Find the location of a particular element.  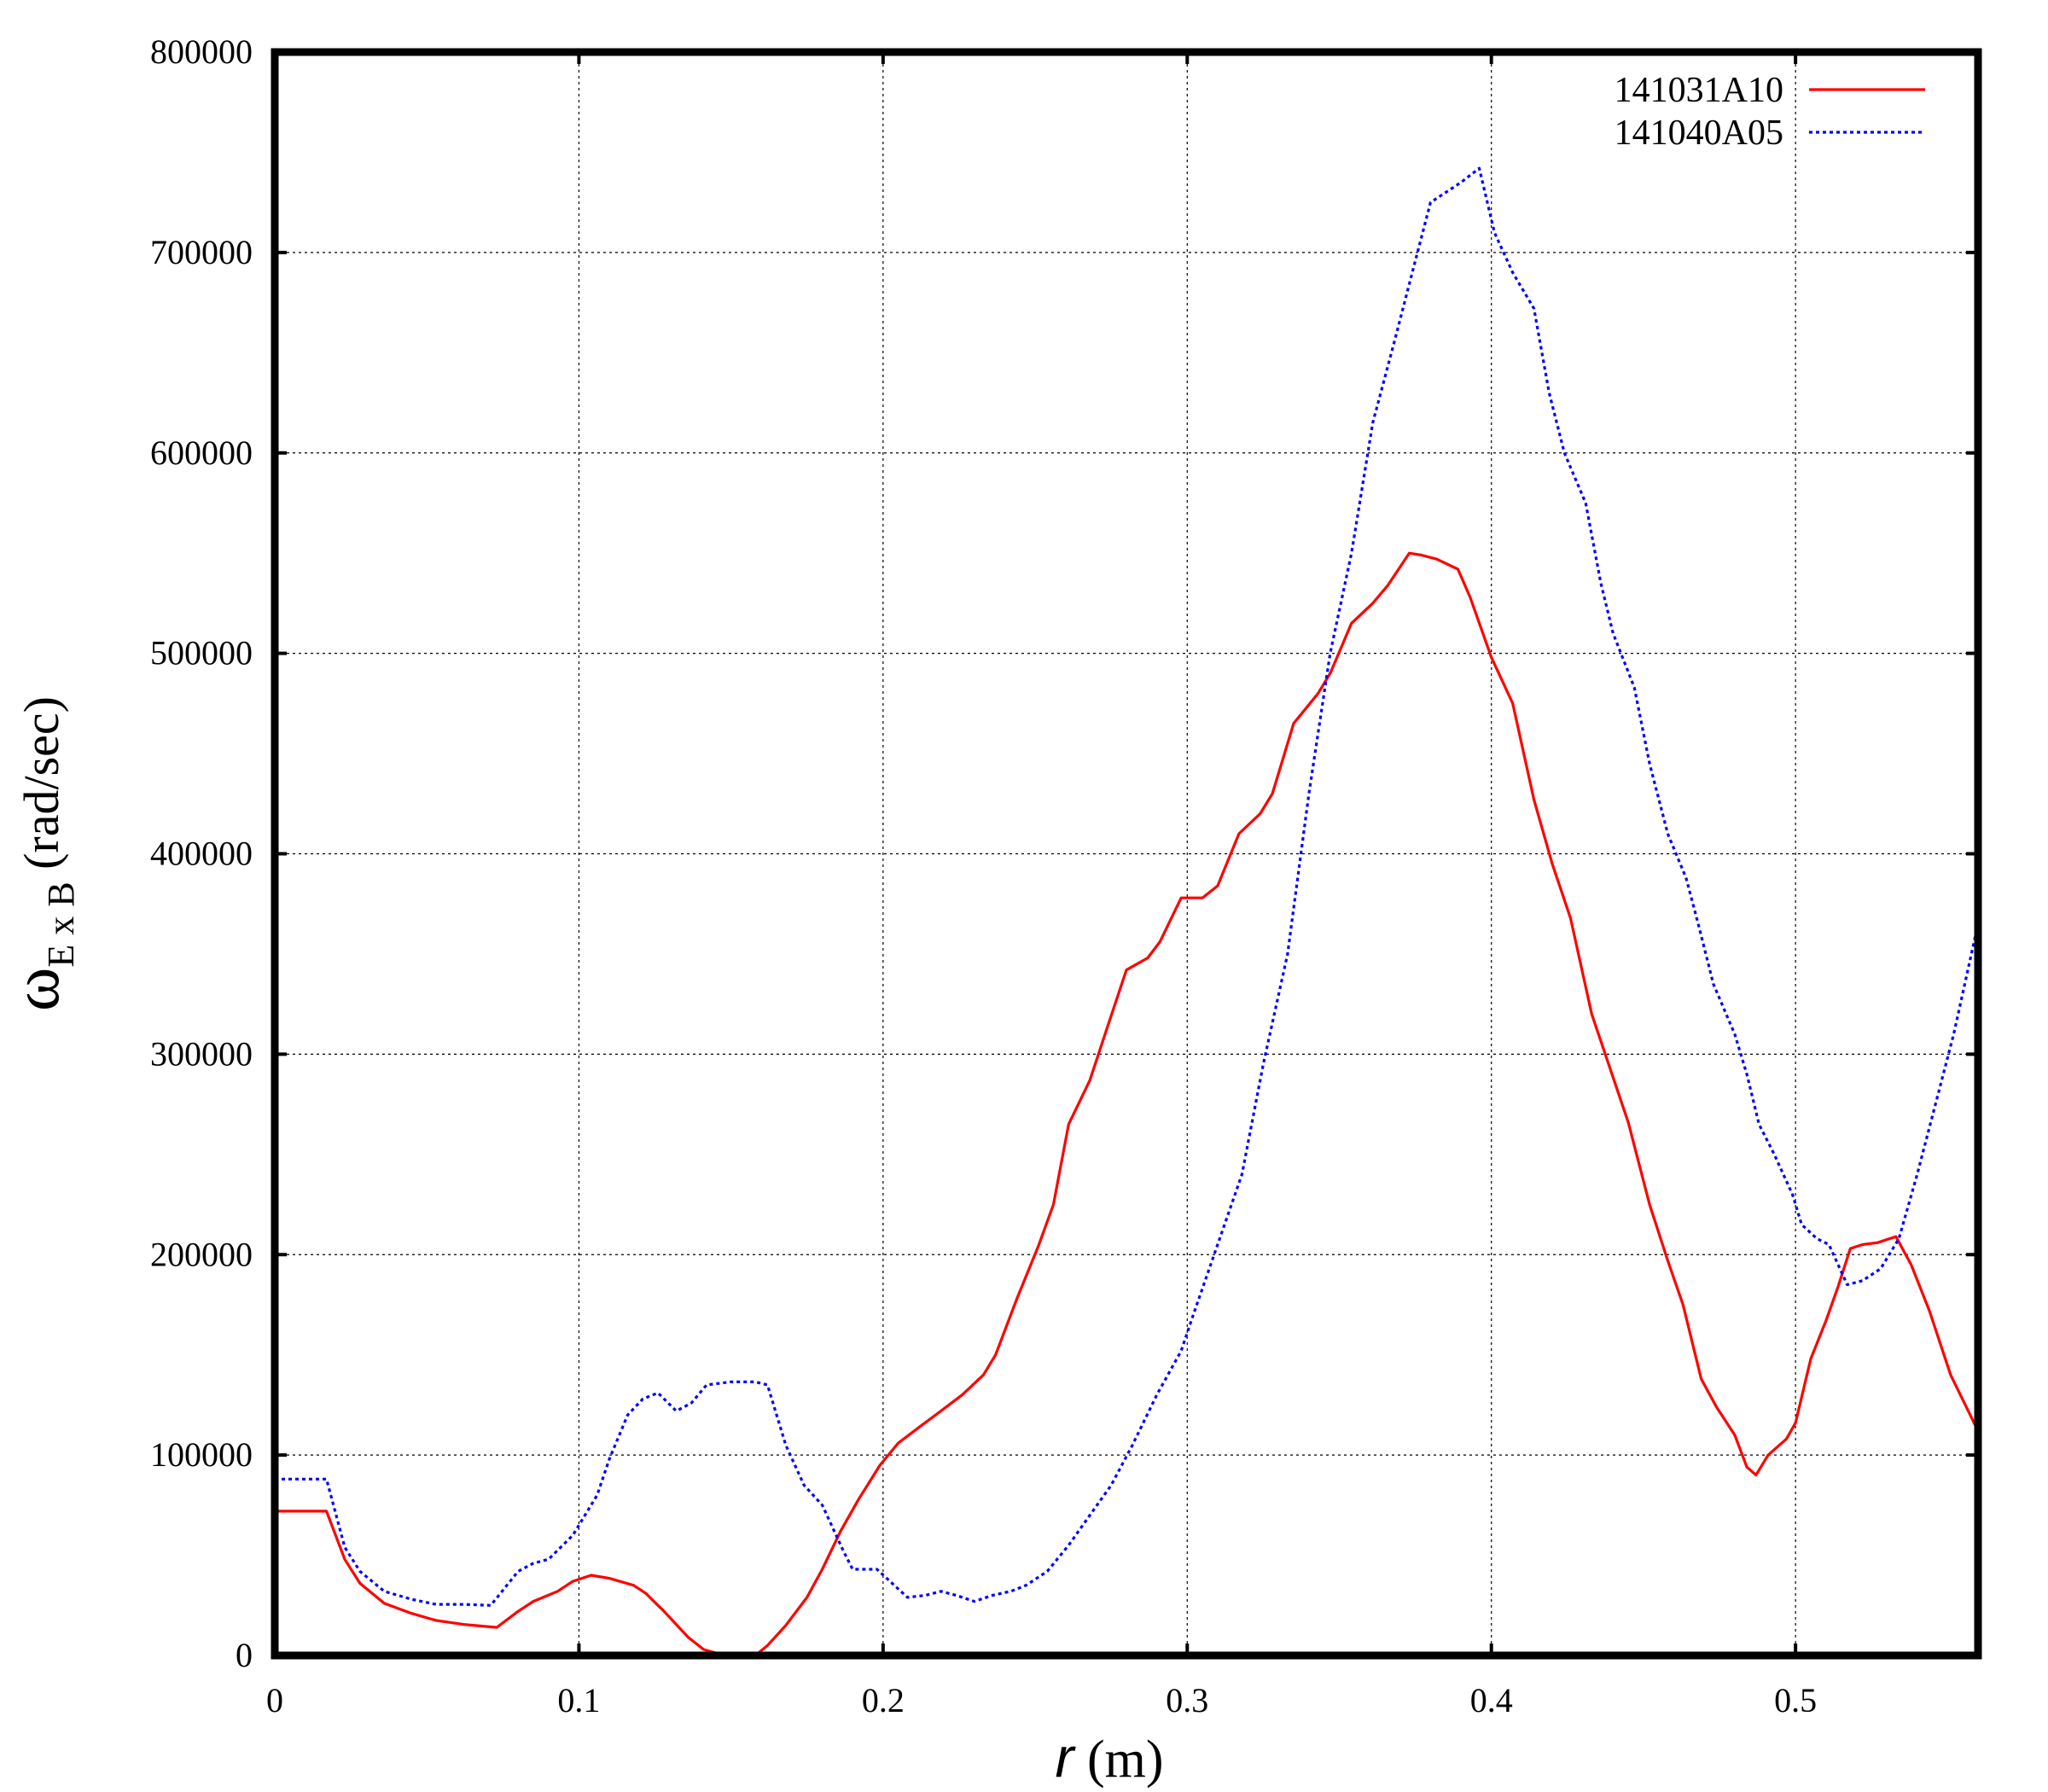

y-tick-label: 300000 is located at coordinates (201, 1053).